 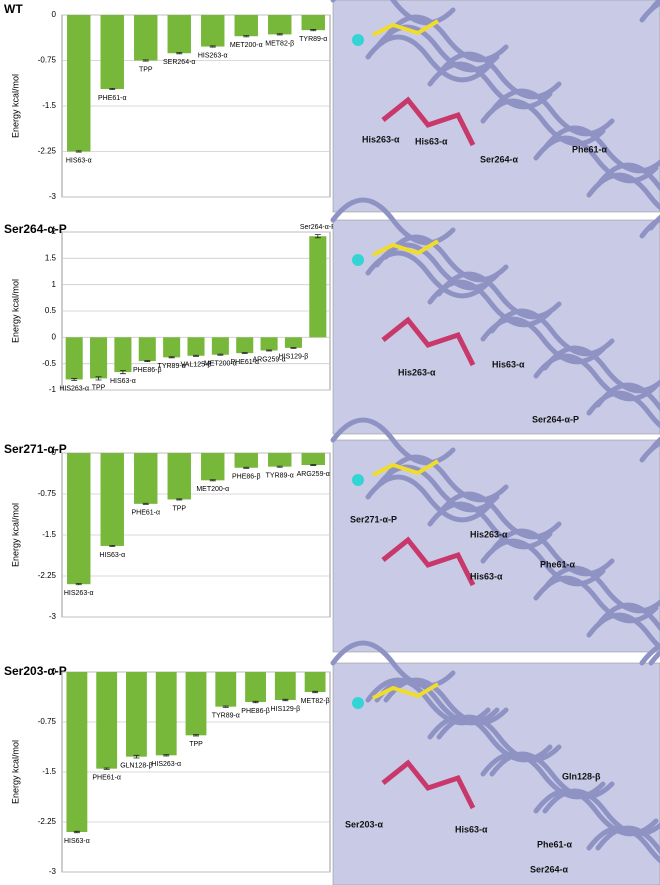 I want to click on residue-label: Ser264-α-P, so click(x=555, y=419).